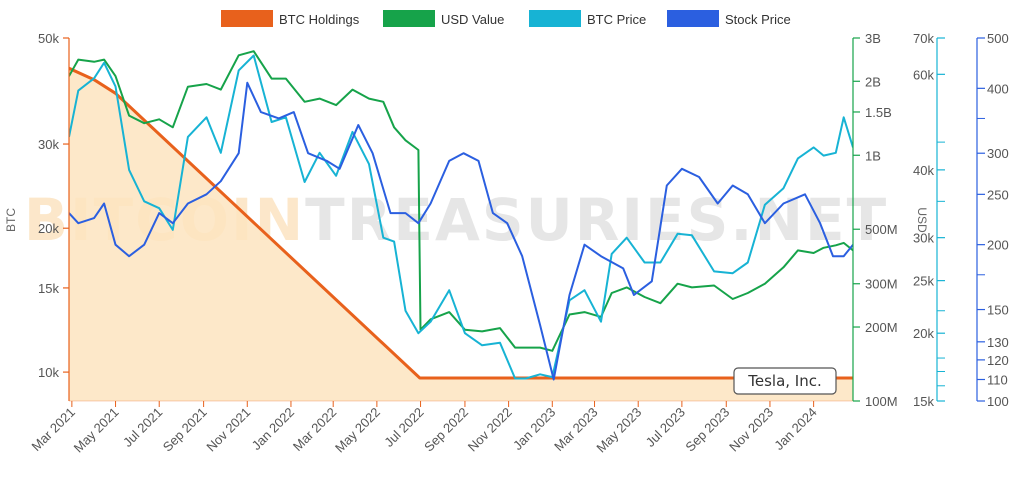 This screenshot has height=480, width=1020. I want to click on usd-tick-label: 300M, so click(881, 284).